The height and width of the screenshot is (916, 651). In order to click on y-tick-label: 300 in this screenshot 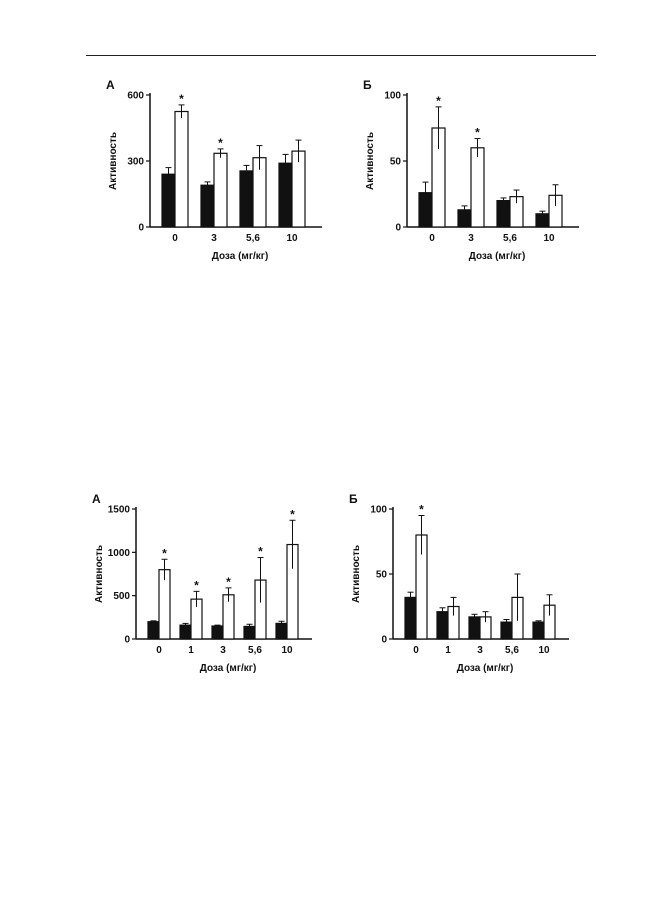, I will do `click(135, 162)`.